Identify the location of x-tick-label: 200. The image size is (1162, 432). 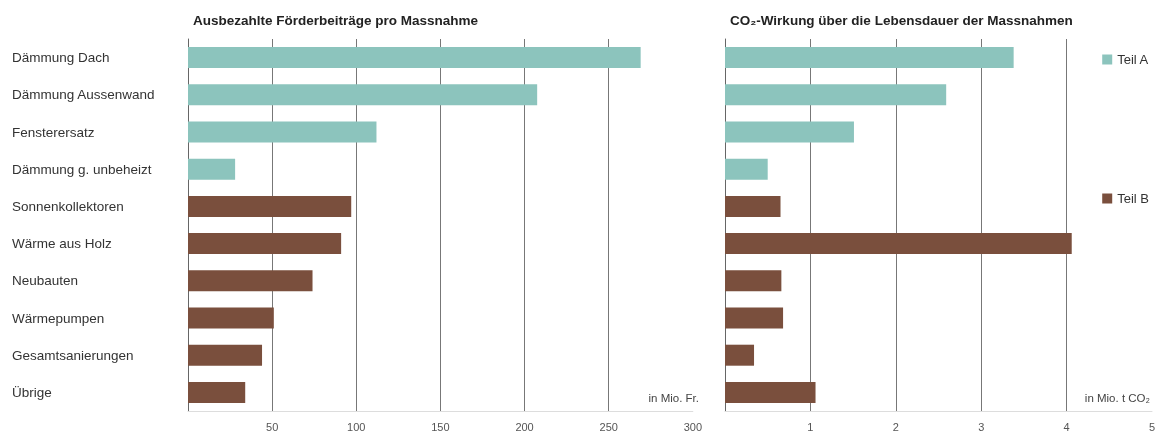
(524, 426).